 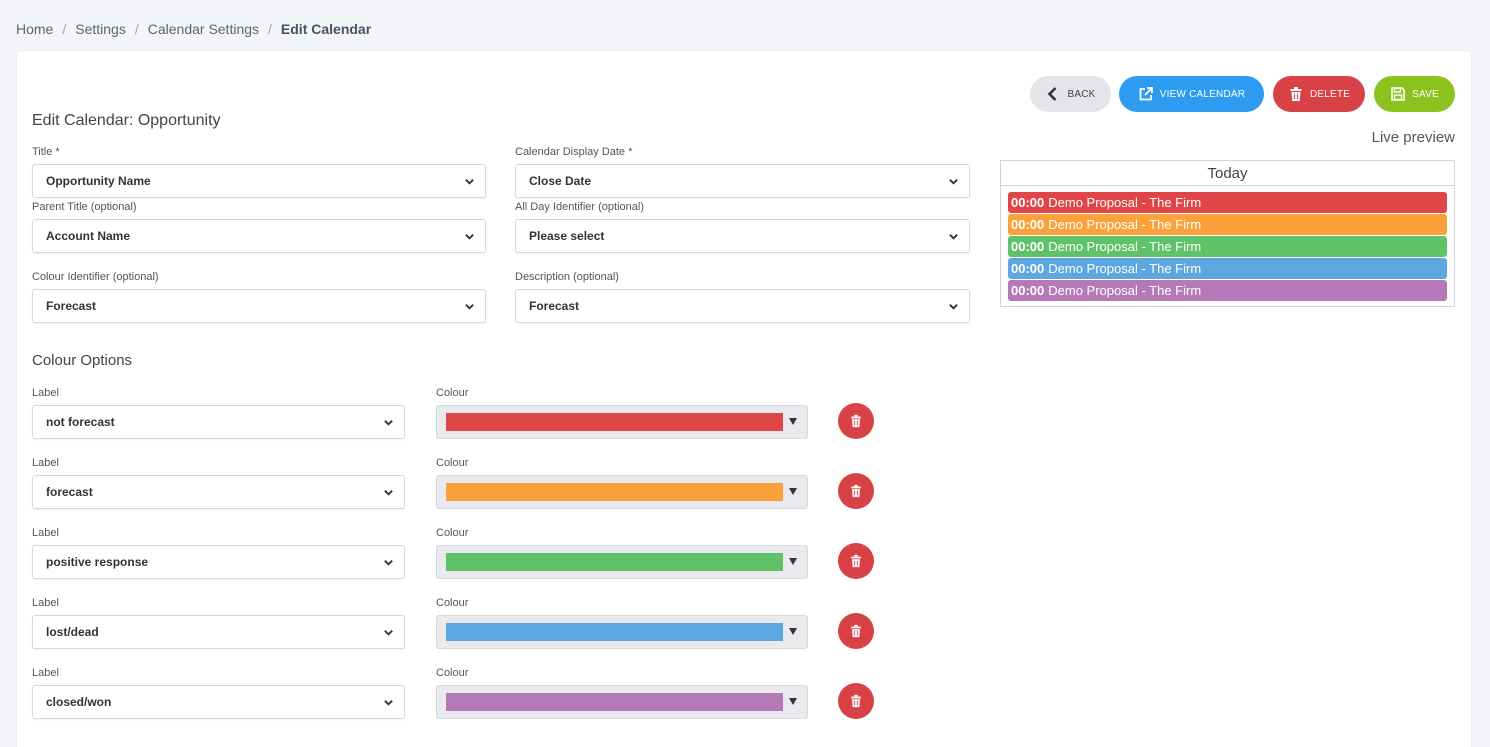 What do you see at coordinates (1081, 94) in the screenshot?
I see `back-button-label: BACK` at bounding box center [1081, 94].